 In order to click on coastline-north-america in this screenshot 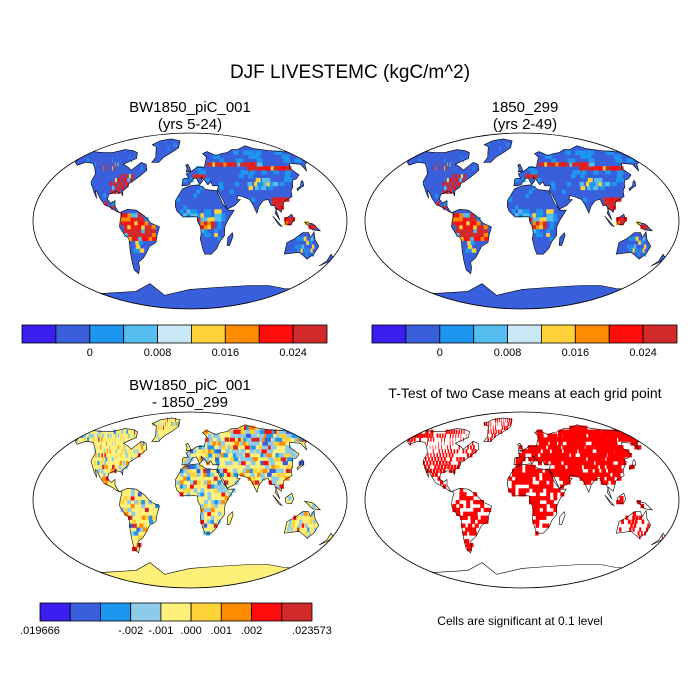, I will do `click(443, 460)`.